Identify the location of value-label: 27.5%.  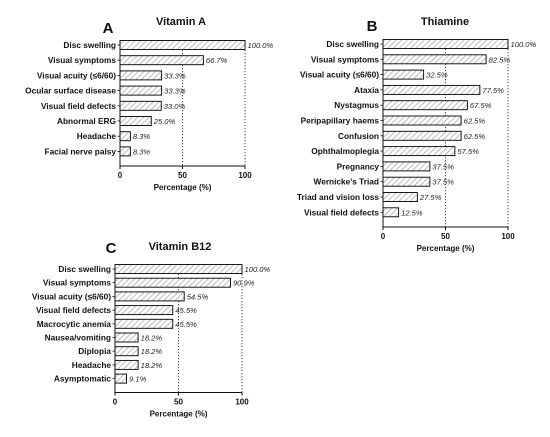
(430, 197).